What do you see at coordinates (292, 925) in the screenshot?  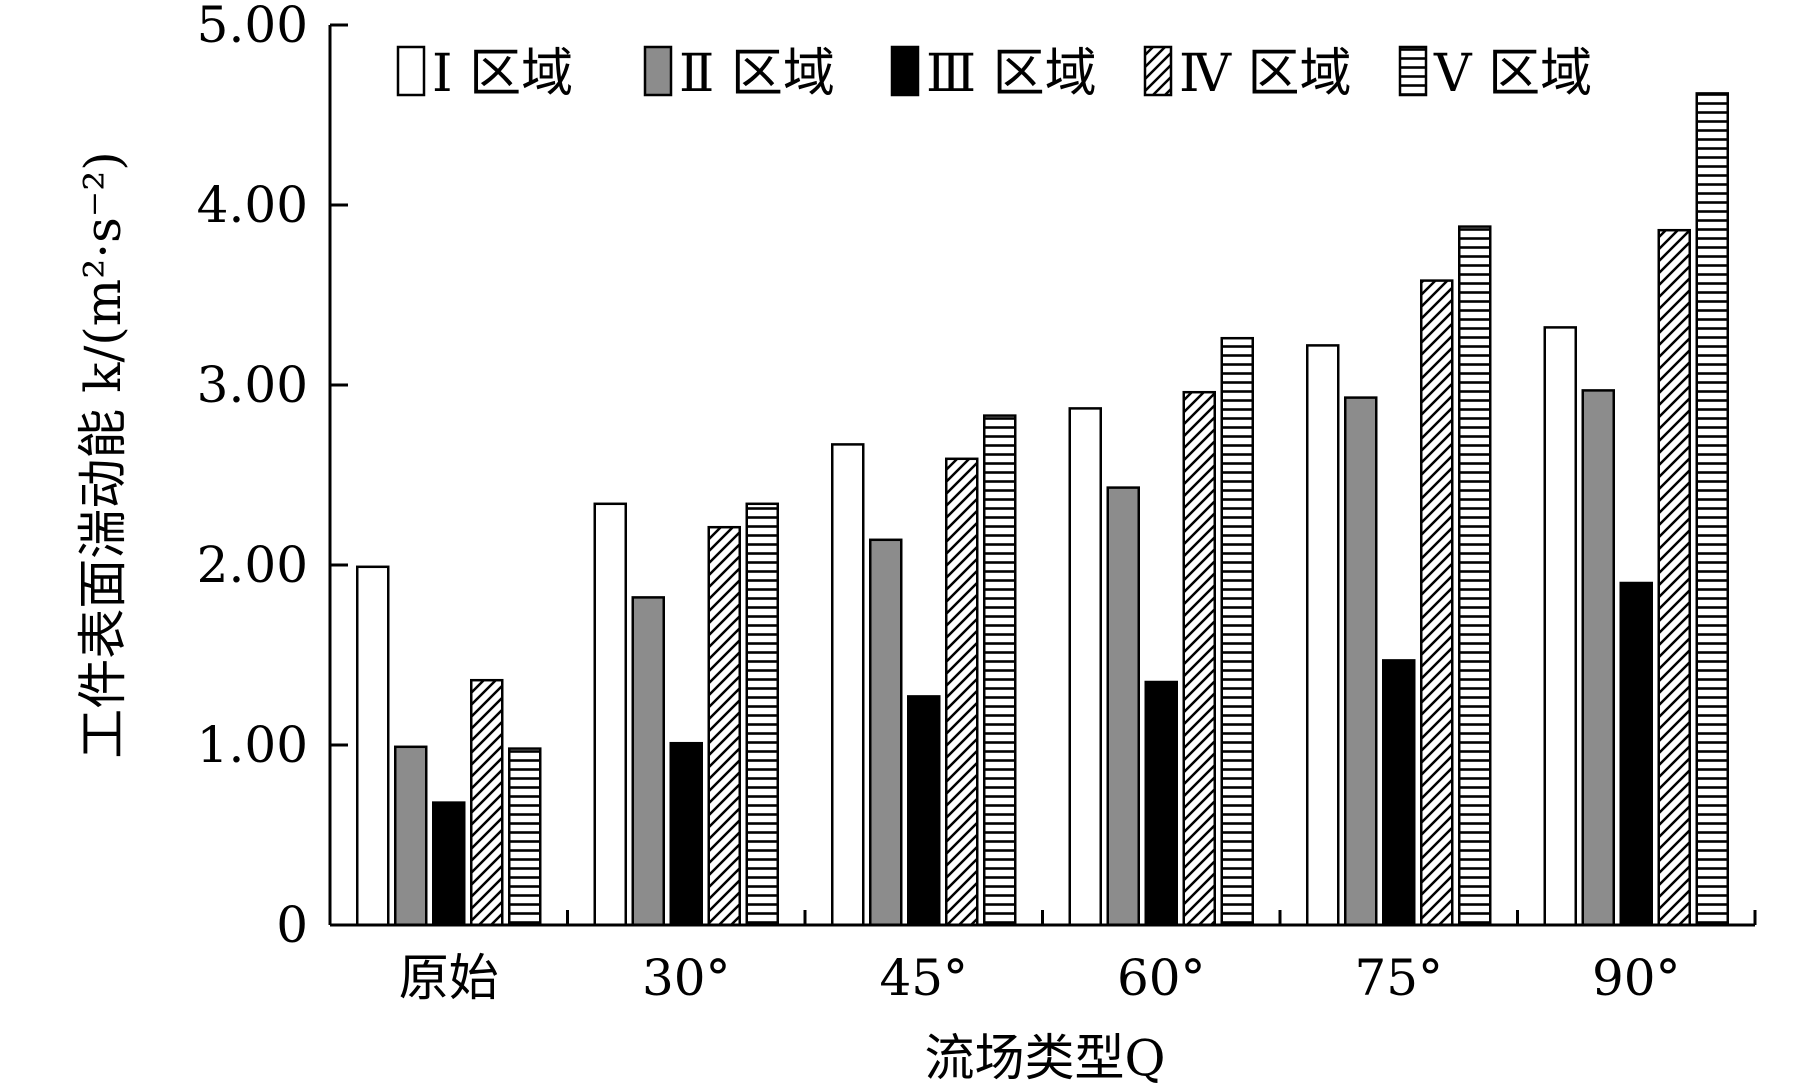 I see `y-tick-label: 0` at bounding box center [292, 925].